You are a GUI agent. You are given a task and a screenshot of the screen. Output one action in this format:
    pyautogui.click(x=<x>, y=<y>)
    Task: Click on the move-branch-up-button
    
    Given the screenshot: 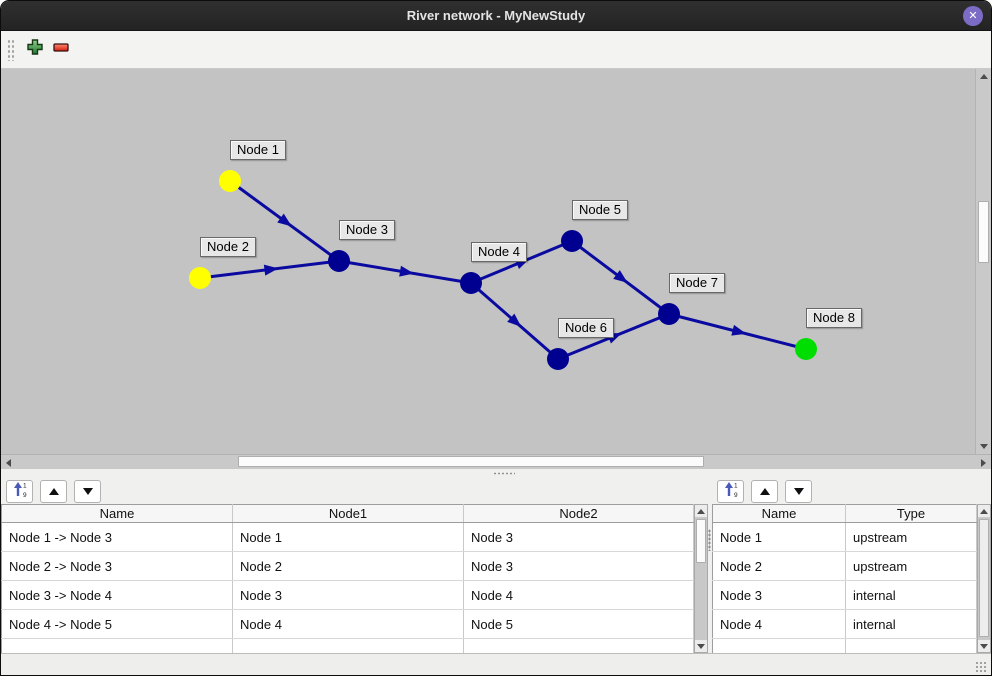 What is the action you would take?
    pyautogui.click(x=53, y=491)
    